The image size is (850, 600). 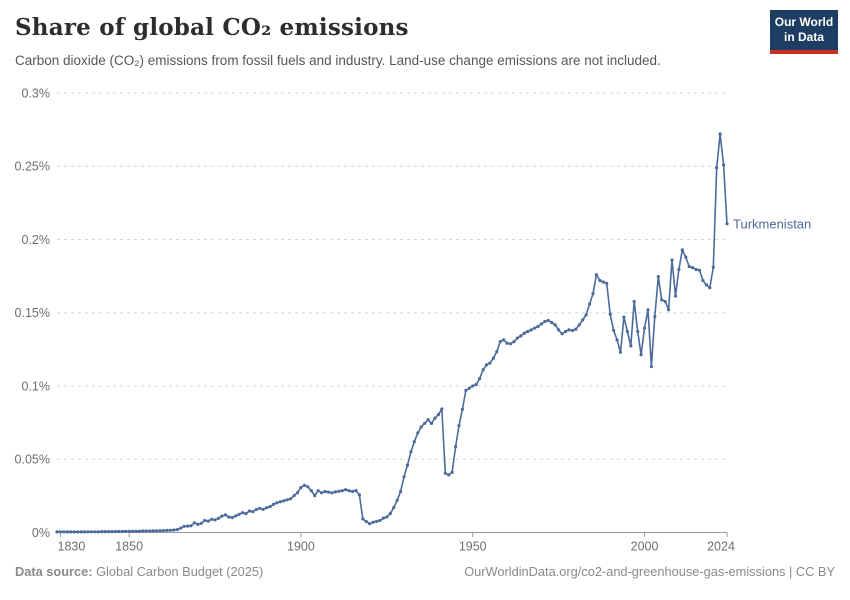 What do you see at coordinates (721, 547) in the screenshot?
I see `x-tick-label: 2024` at bounding box center [721, 547].